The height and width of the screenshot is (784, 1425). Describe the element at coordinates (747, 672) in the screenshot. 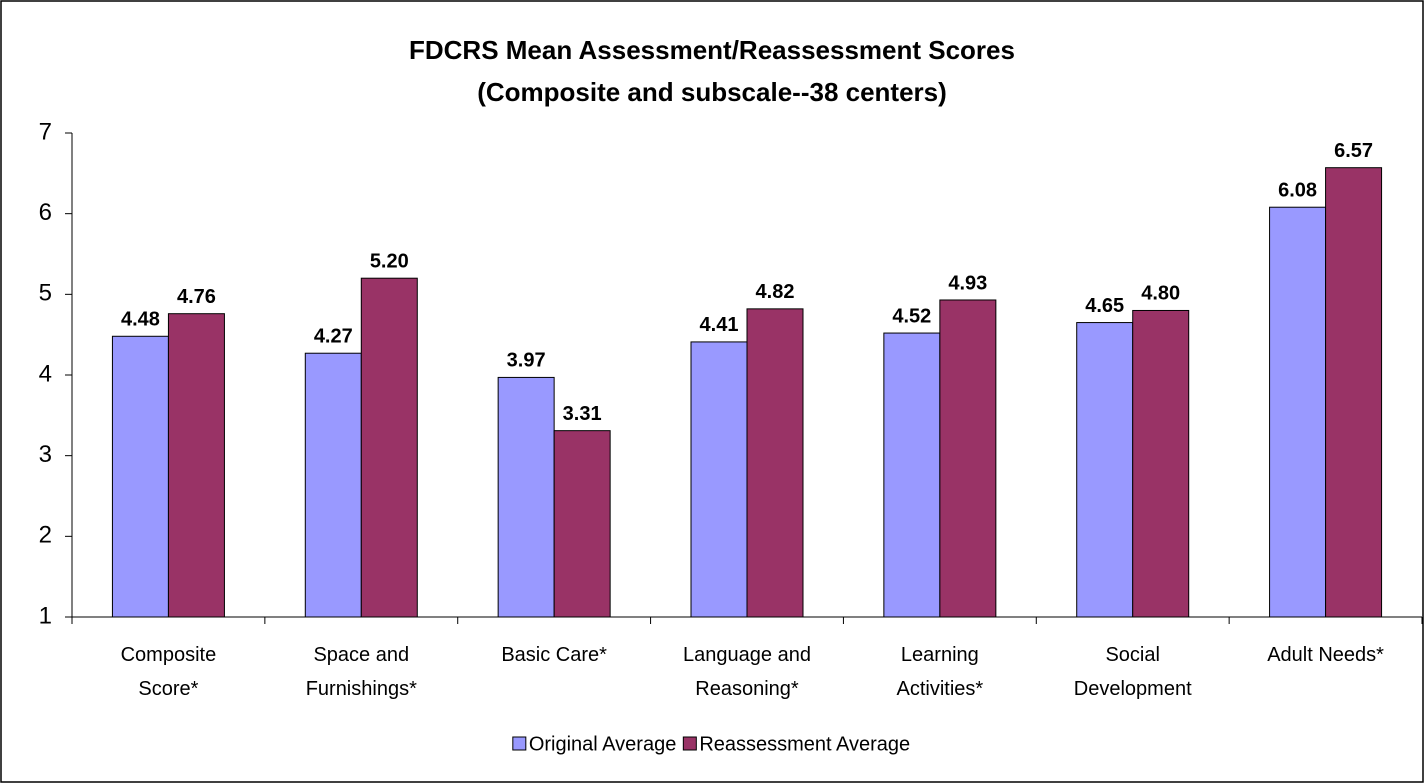

I see `x-tick-label: Language and Reasoning*` at that location.